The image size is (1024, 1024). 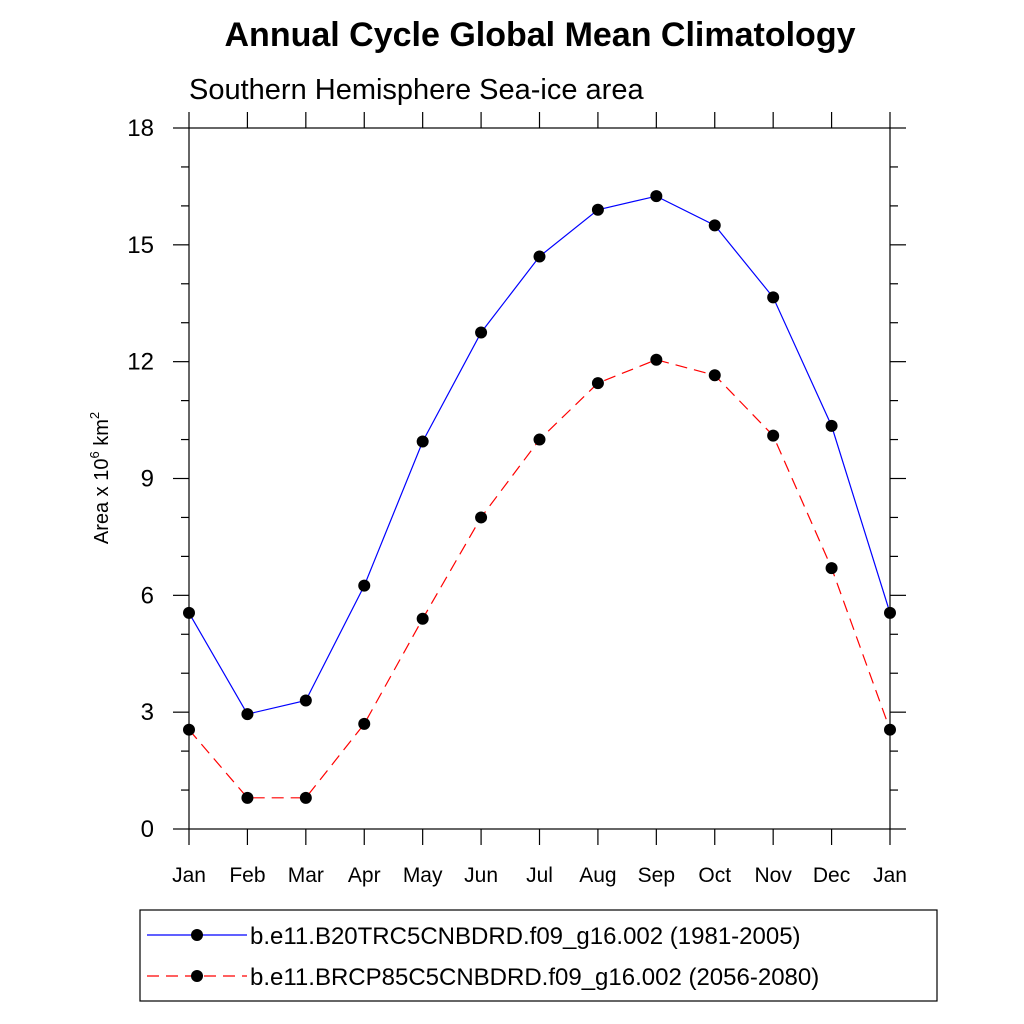 What do you see at coordinates (656, 875) in the screenshot?
I see `x-tick-label: Sep` at bounding box center [656, 875].